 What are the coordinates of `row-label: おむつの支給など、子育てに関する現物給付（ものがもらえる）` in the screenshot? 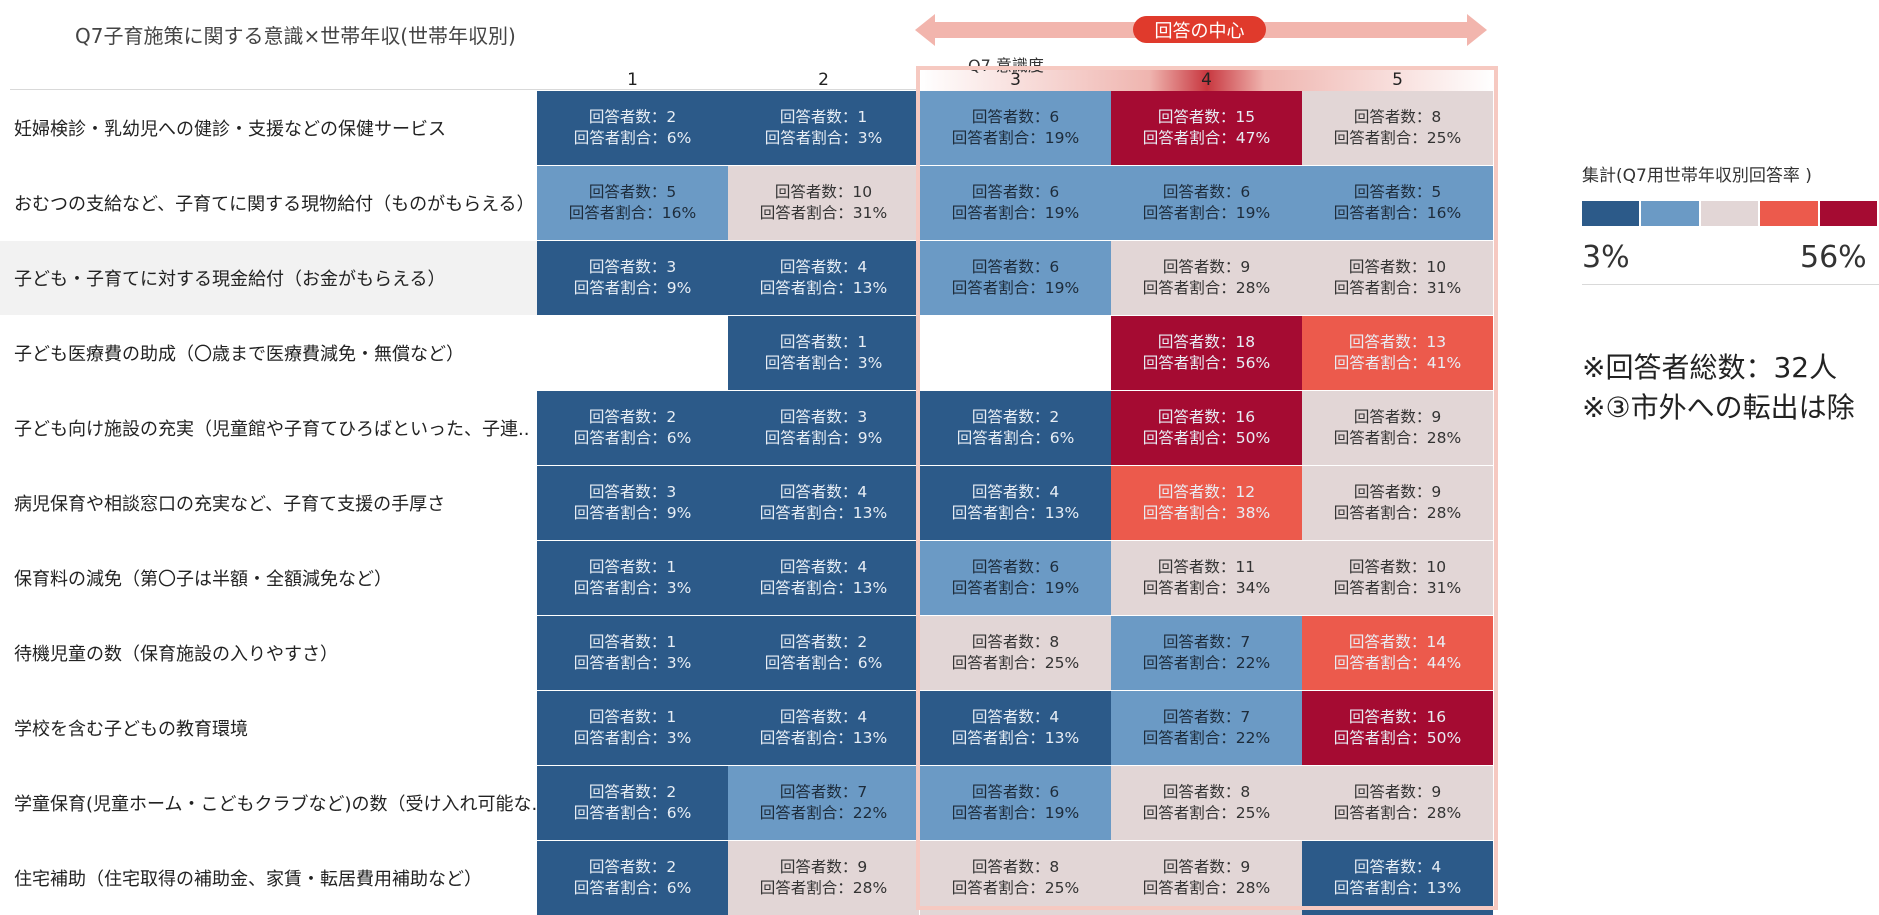 It's located at (274, 204).